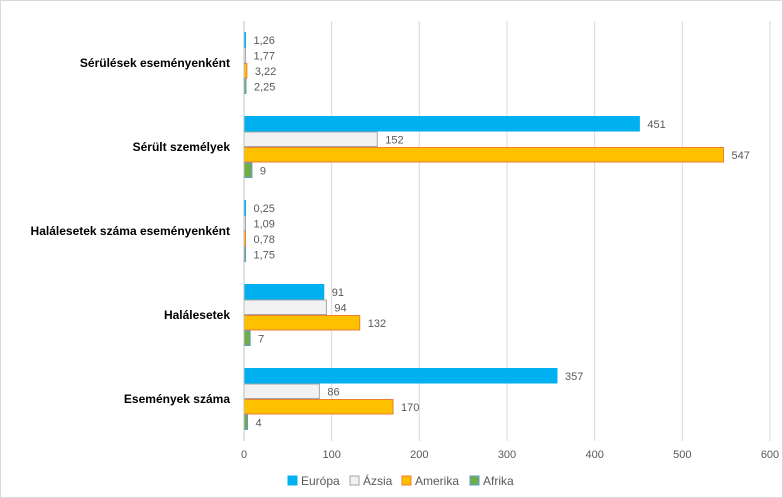 This screenshot has height=498, width=783. Describe the element at coordinates (320, 481) in the screenshot. I see `legend-label: Európa` at that location.